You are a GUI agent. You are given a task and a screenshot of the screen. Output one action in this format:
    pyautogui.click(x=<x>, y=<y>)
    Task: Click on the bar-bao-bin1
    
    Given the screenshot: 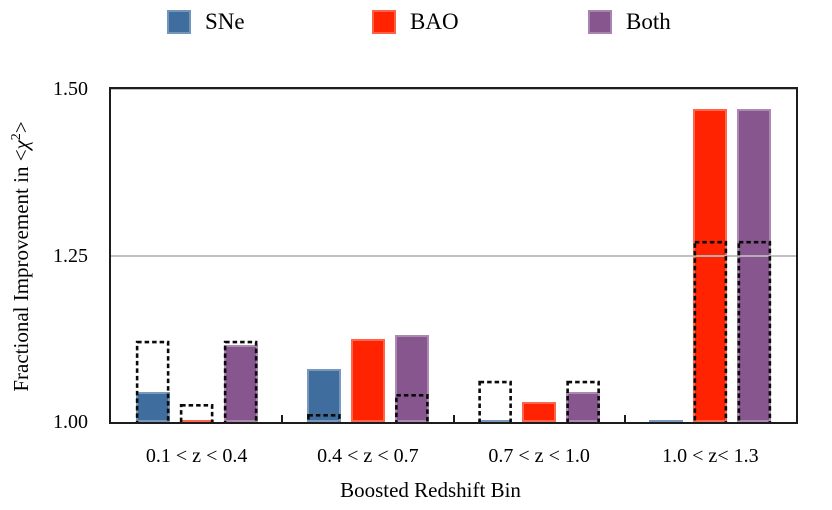 What is the action you would take?
    pyautogui.click(x=196, y=421)
    